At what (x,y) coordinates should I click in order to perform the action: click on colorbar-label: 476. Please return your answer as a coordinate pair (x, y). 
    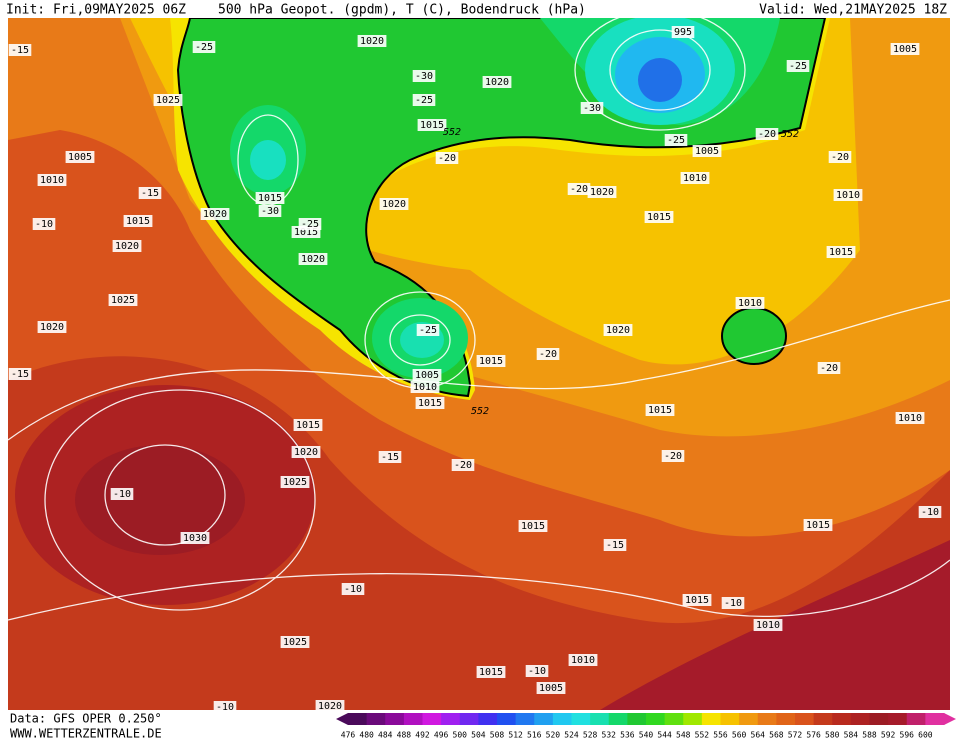
    Looking at the image, I should click on (348, 735).